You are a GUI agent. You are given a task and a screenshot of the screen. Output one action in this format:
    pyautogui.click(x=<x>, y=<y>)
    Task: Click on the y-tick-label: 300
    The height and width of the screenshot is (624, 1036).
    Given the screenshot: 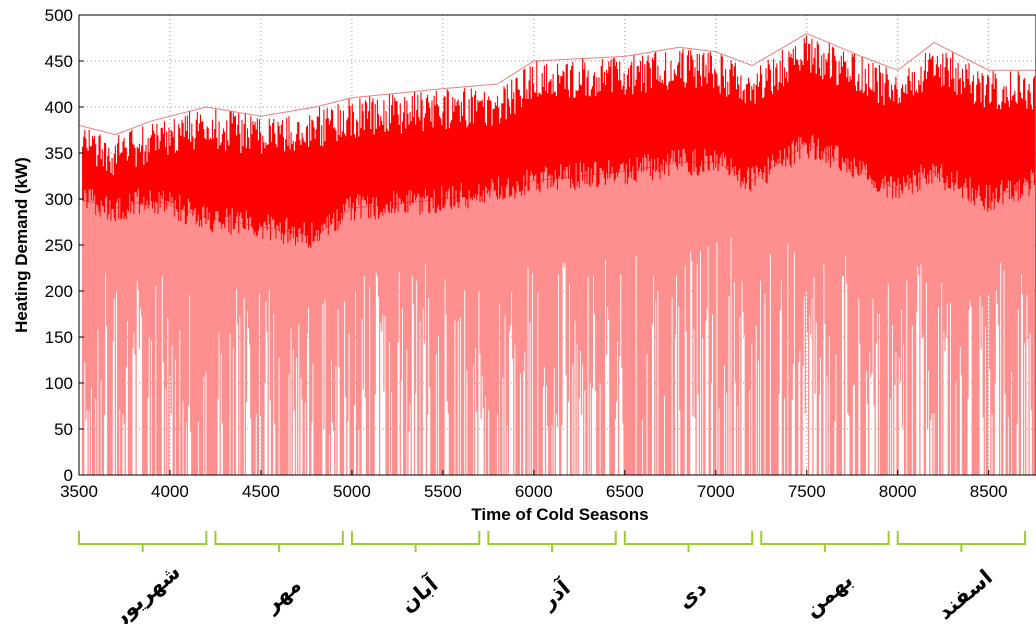 What is the action you would take?
    pyautogui.click(x=59, y=199)
    